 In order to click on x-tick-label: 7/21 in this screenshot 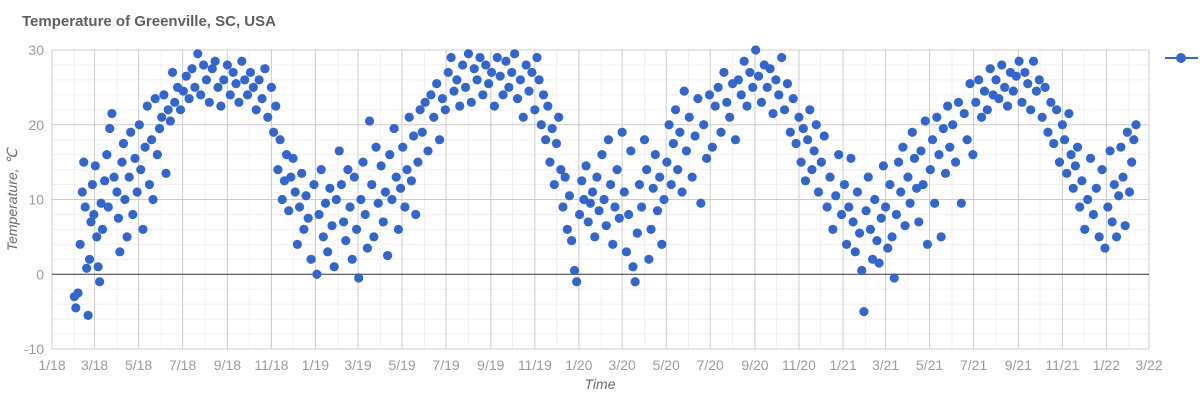, I will do `click(973, 365)`.